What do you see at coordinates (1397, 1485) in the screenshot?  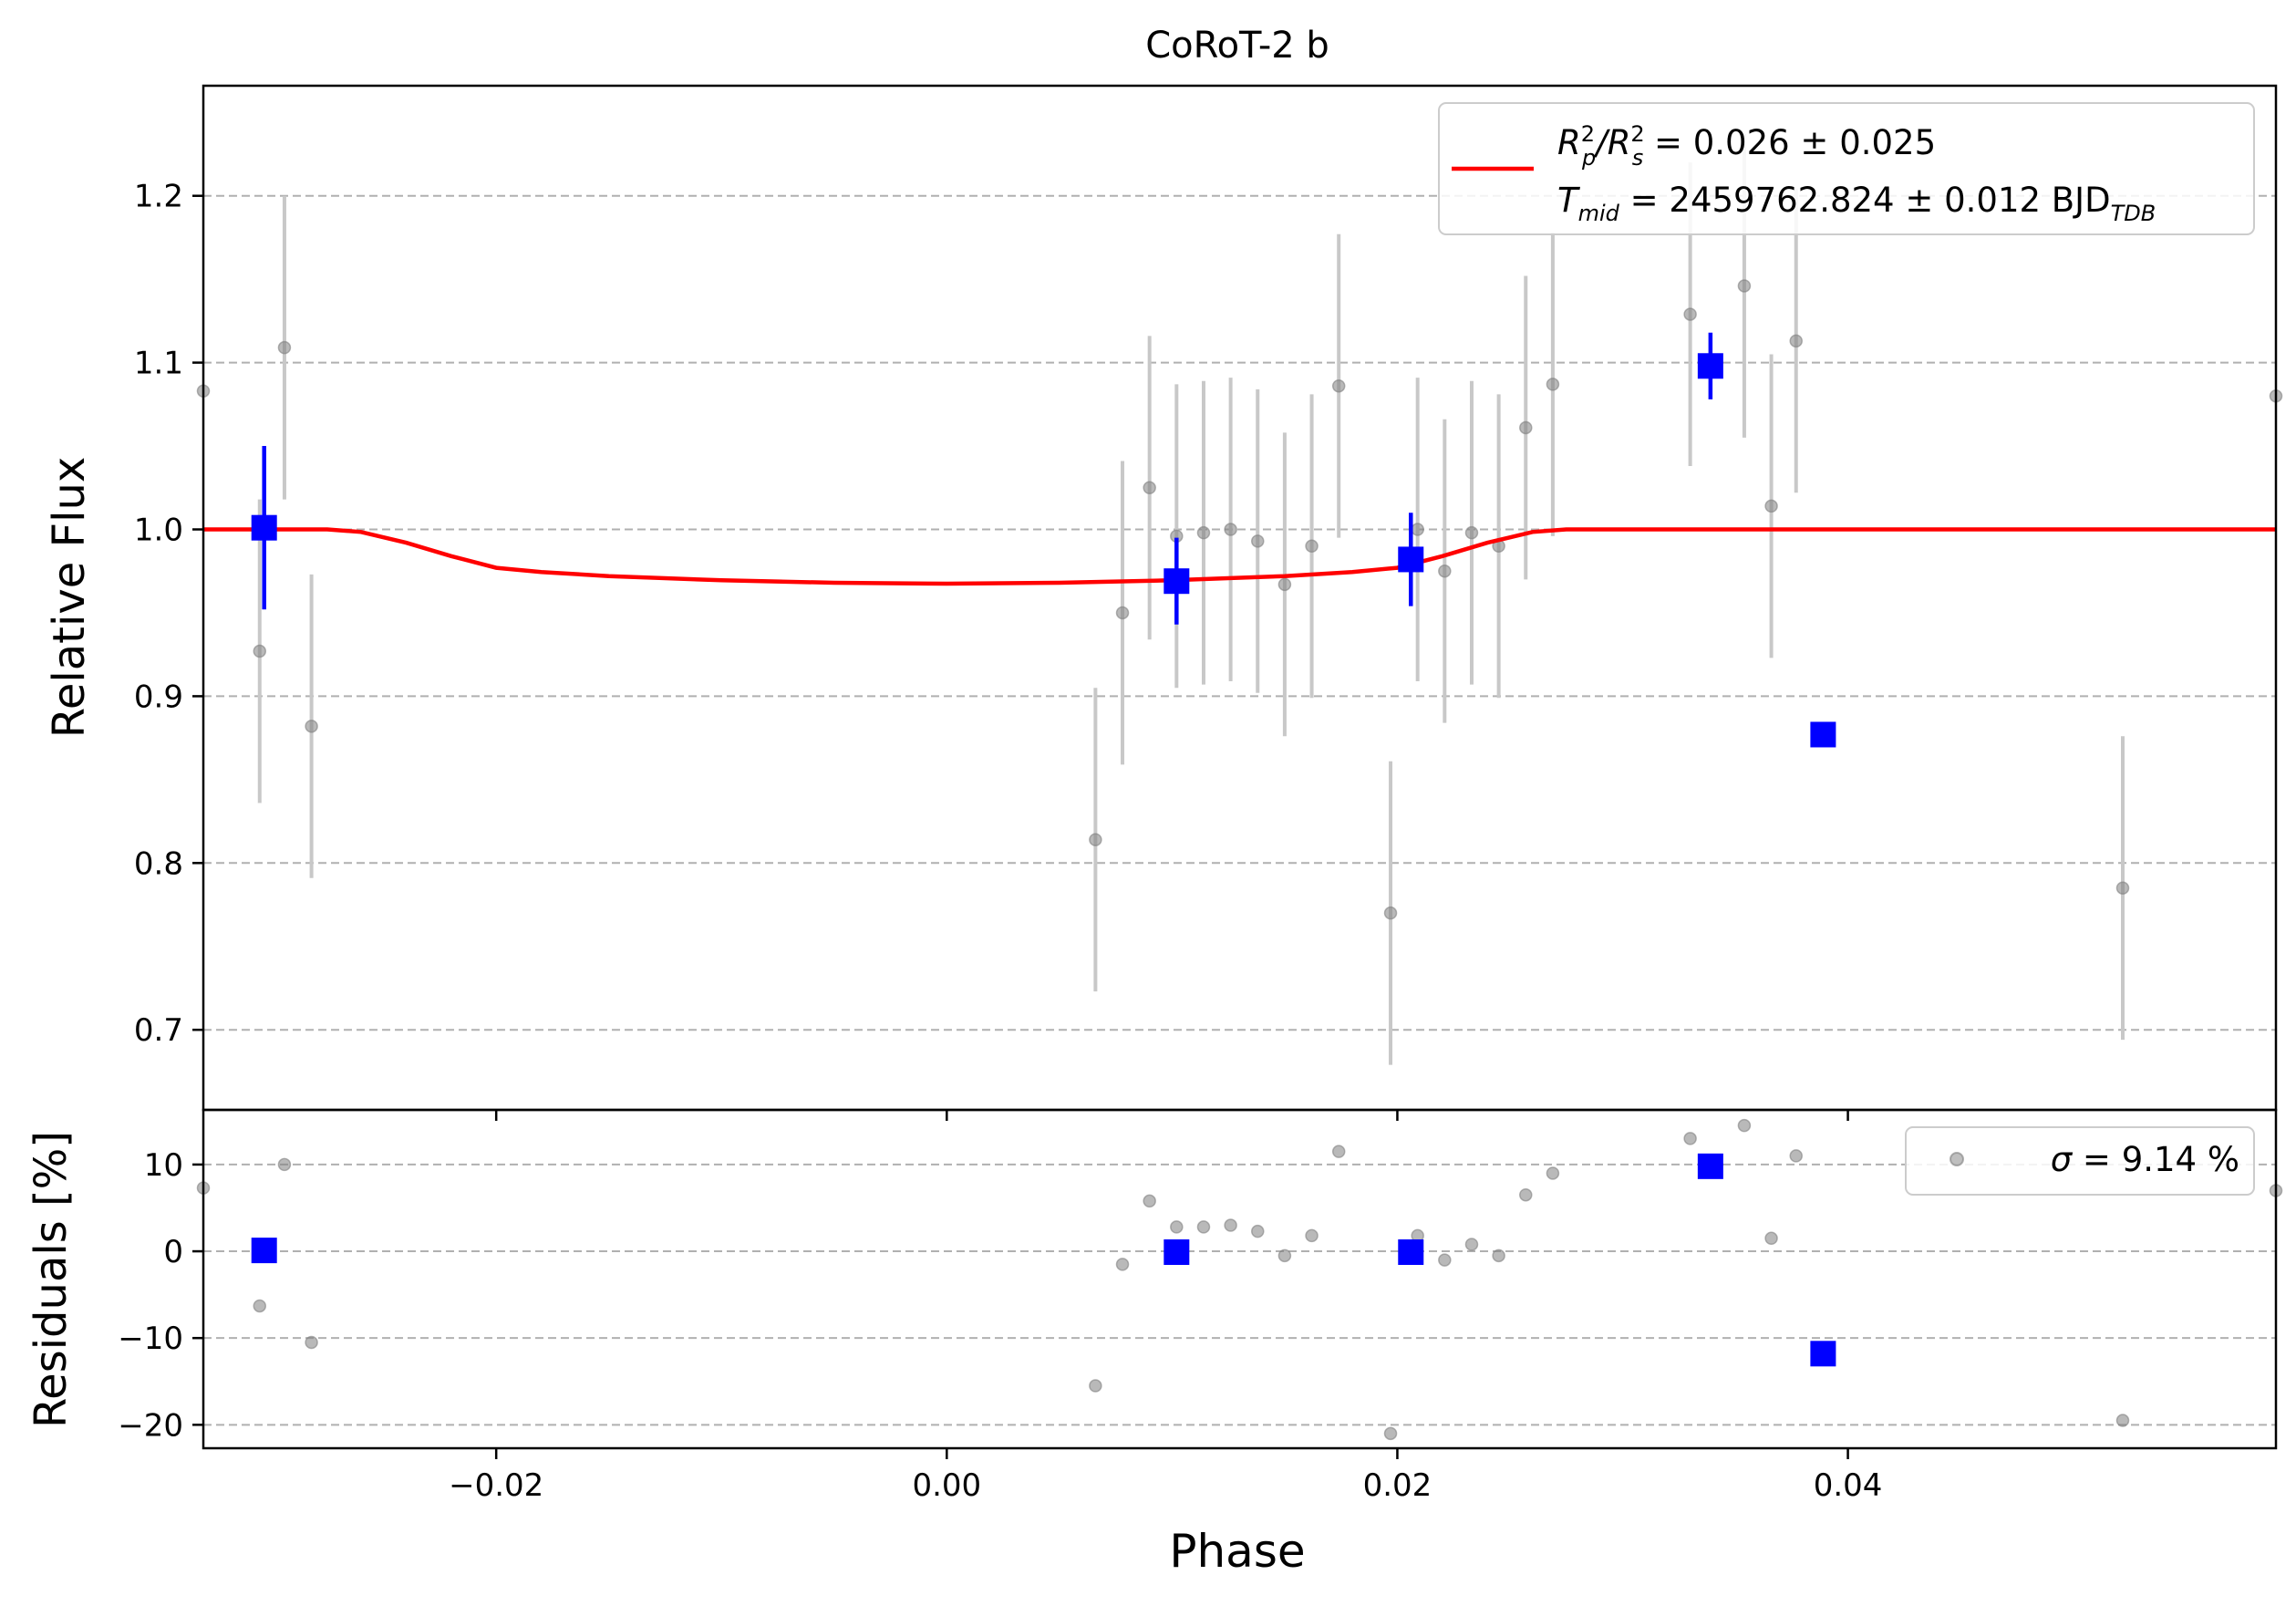 I see `x-tick-label: 0.02` at bounding box center [1397, 1485].